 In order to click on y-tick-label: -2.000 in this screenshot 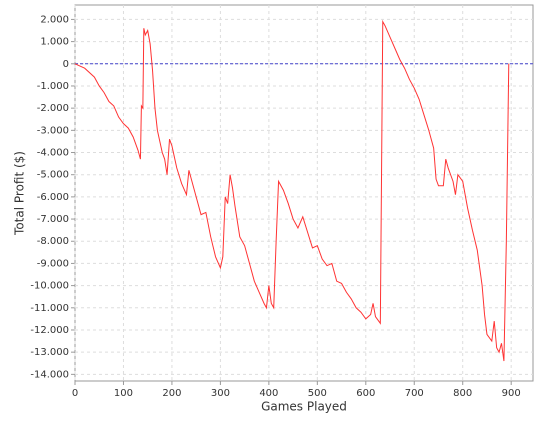, I will do `click(53, 108)`.